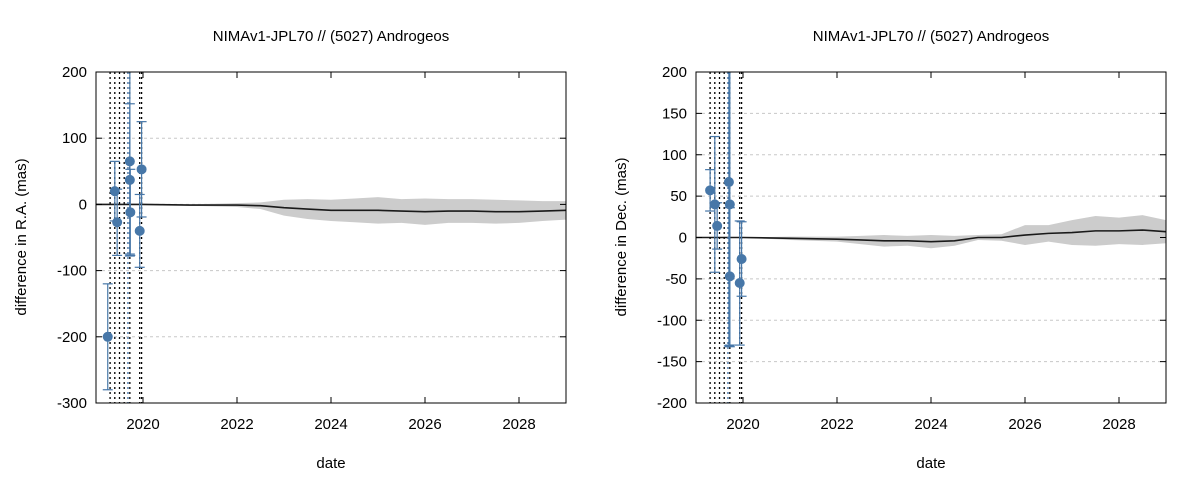 The image size is (1200, 480). What do you see at coordinates (621, 237) in the screenshot?
I see `y-axis-label: difference in Dec. (mas)` at bounding box center [621, 237].